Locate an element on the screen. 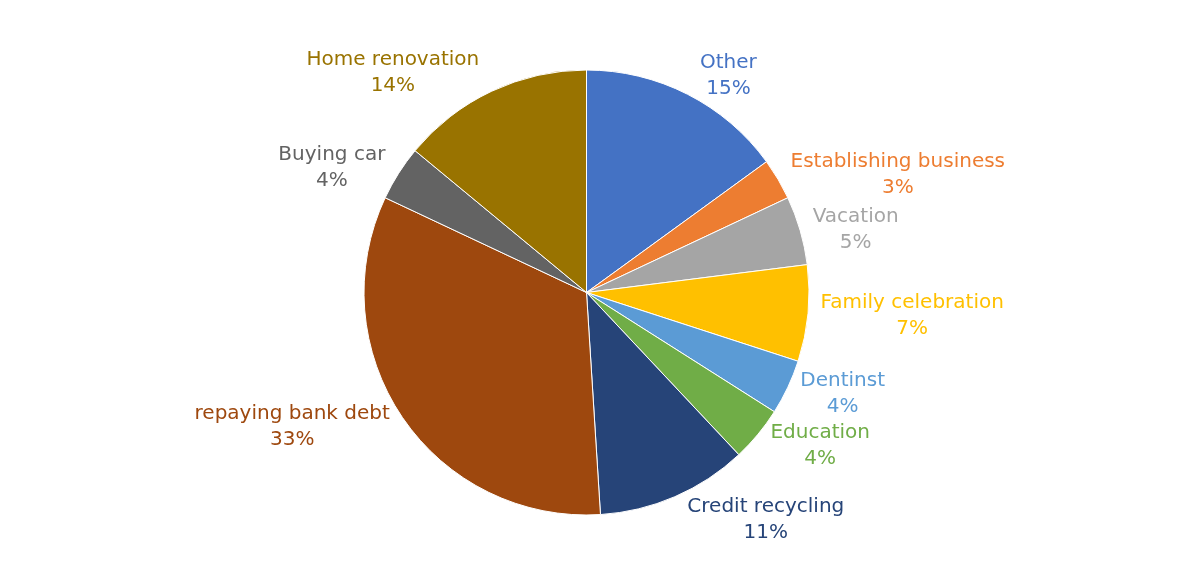 The image size is (1200, 585). data-label: 33% is located at coordinates (292, 438).